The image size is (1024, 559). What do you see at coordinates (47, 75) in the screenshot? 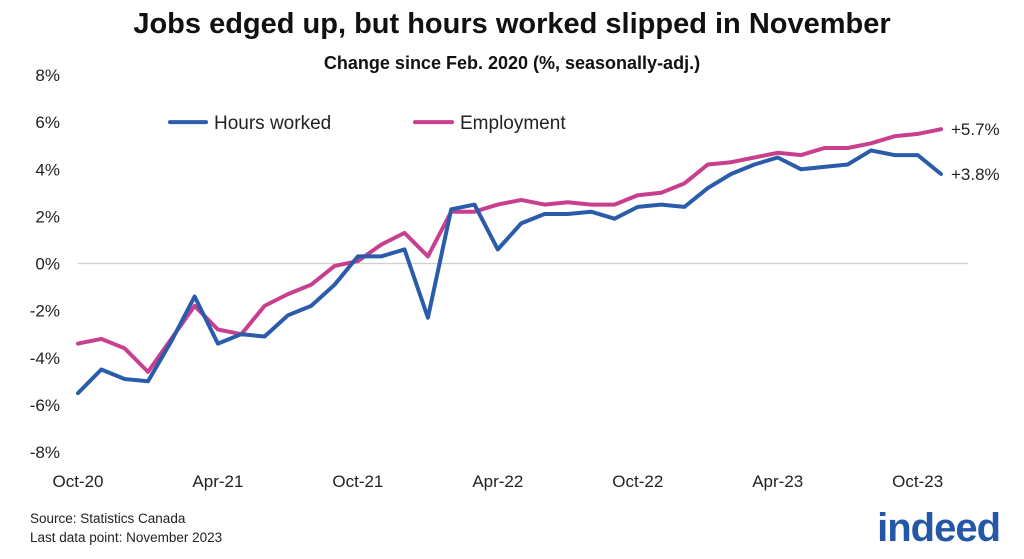
I see `y-tick-label: 8%` at bounding box center [47, 75].